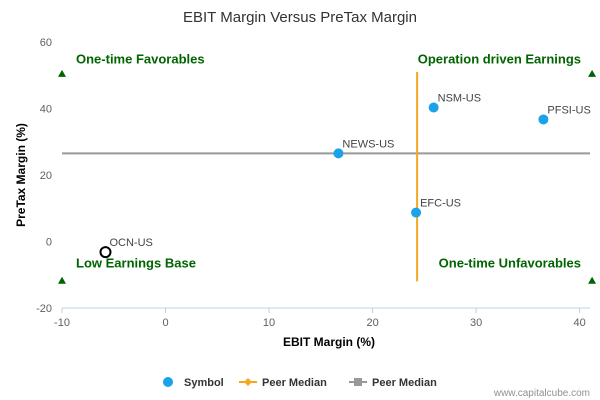  I want to click on x-tick-label: -10, so click(62, 323).